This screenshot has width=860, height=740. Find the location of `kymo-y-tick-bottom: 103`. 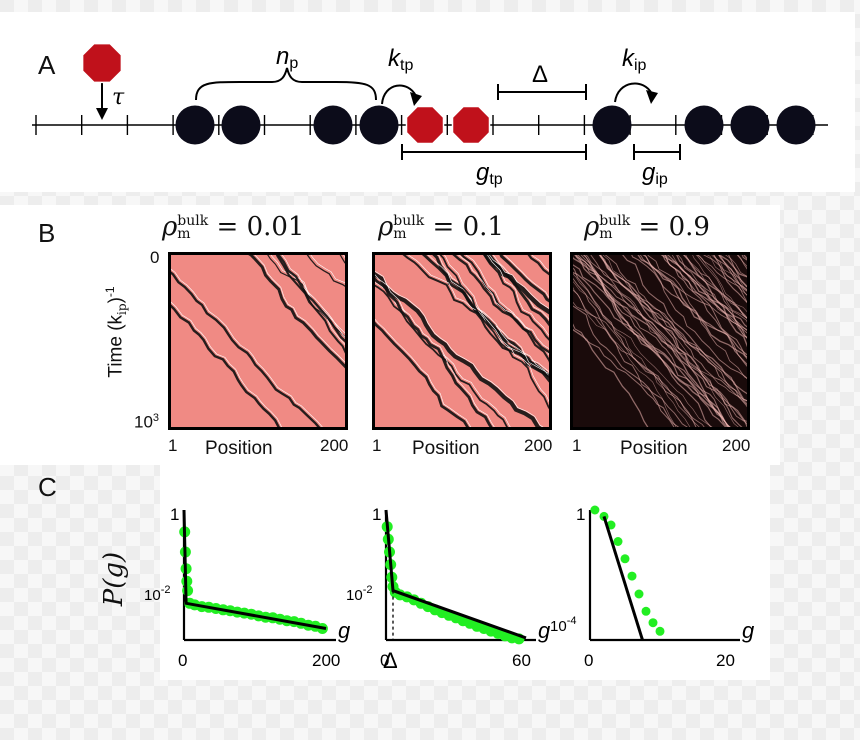

kymo-y-tick-bottom: 103 is located at coordinates (147, 422).